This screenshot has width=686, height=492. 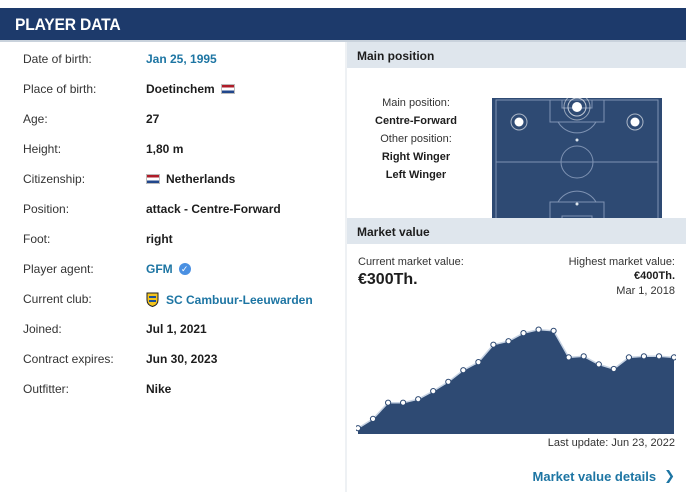 What do you see at coordinates (635, 122) in the screenshot?
I see `position-marker-right-winger` at bounding box center [635, 122].